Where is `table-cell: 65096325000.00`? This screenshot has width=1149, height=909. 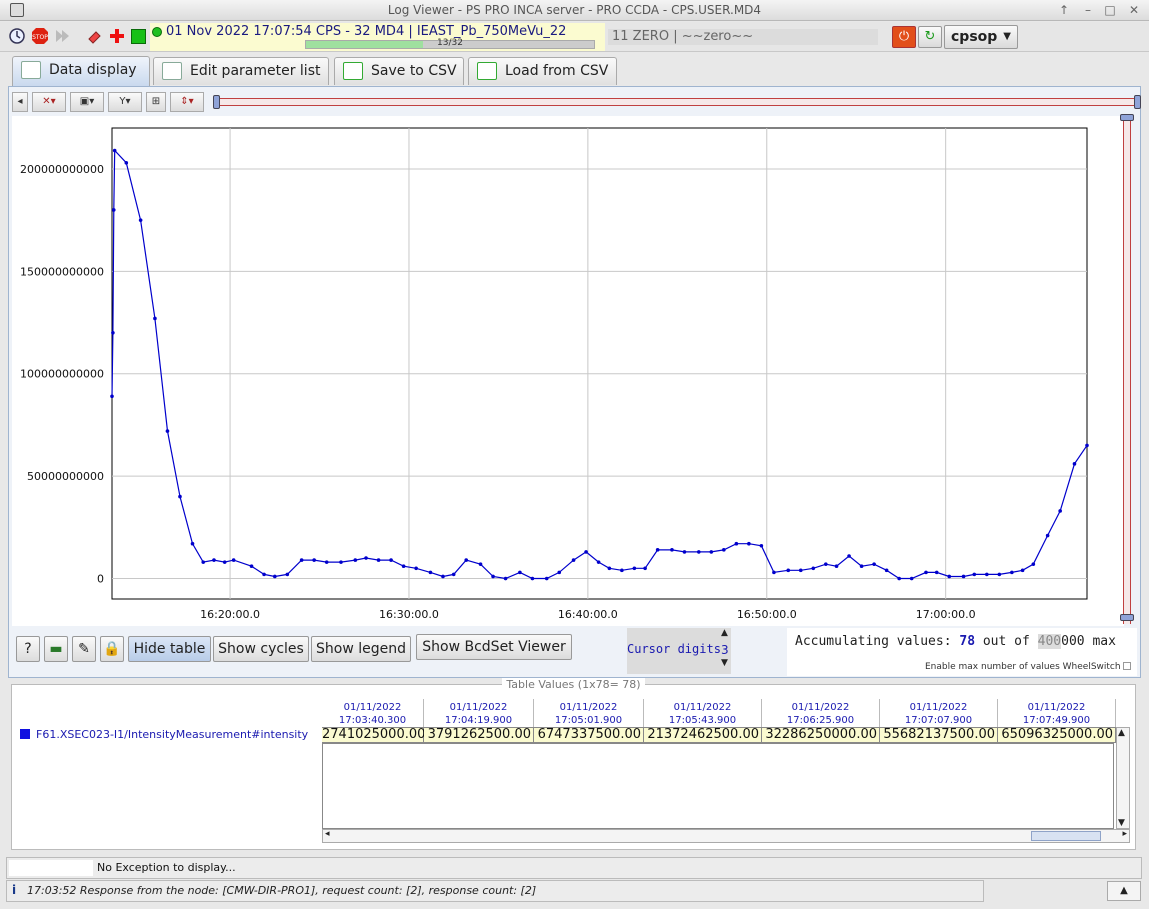 table-cell: 65096325000.00 is located at coordinates (1057, 735).